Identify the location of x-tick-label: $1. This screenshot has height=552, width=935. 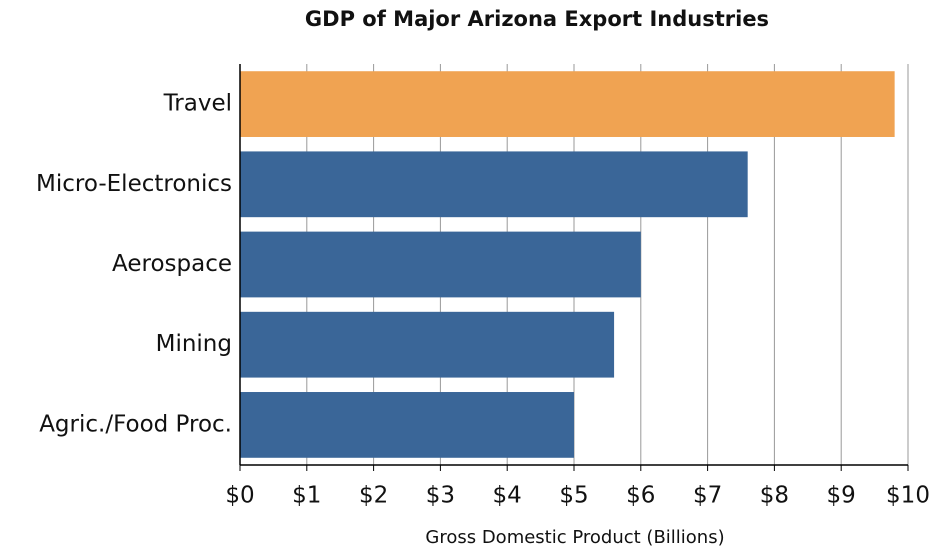
(306, 496).